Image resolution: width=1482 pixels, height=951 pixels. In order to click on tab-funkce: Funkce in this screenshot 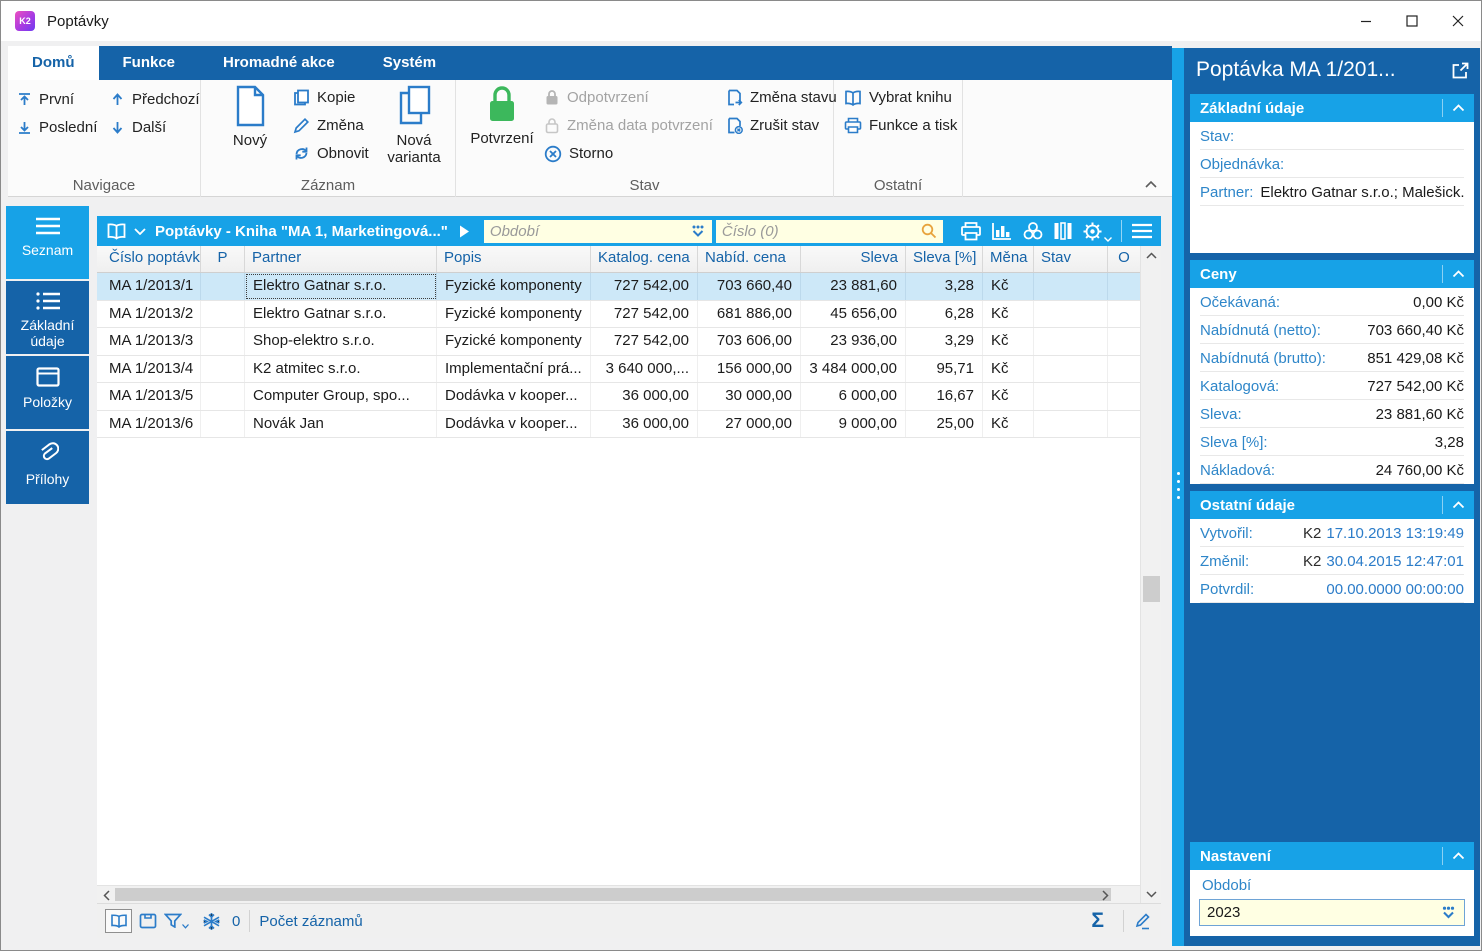, I will do `click(149, 62)`.